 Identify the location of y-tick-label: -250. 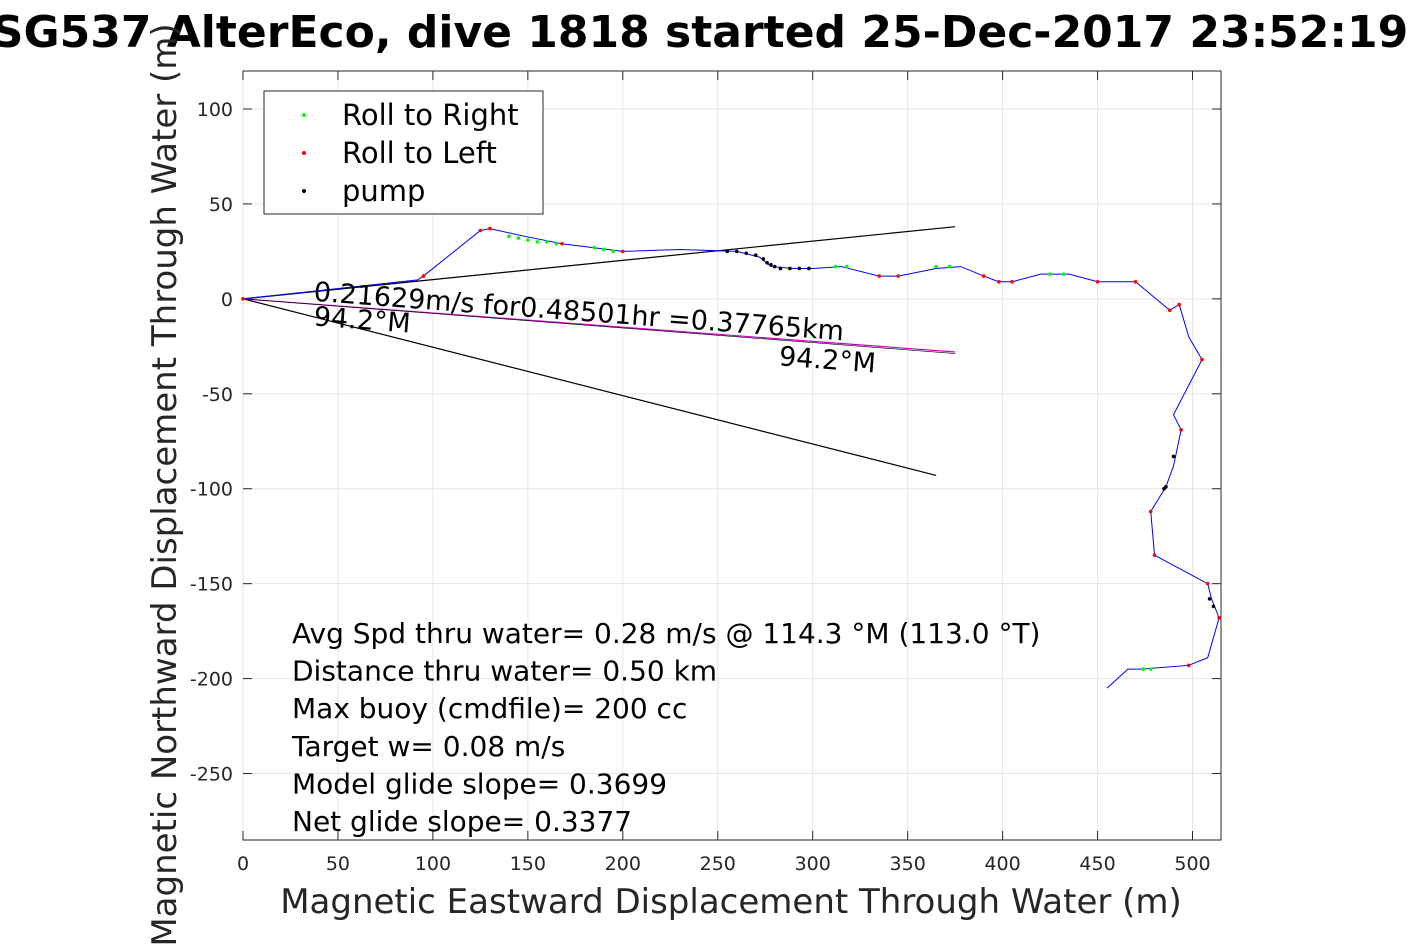
(211, 775).